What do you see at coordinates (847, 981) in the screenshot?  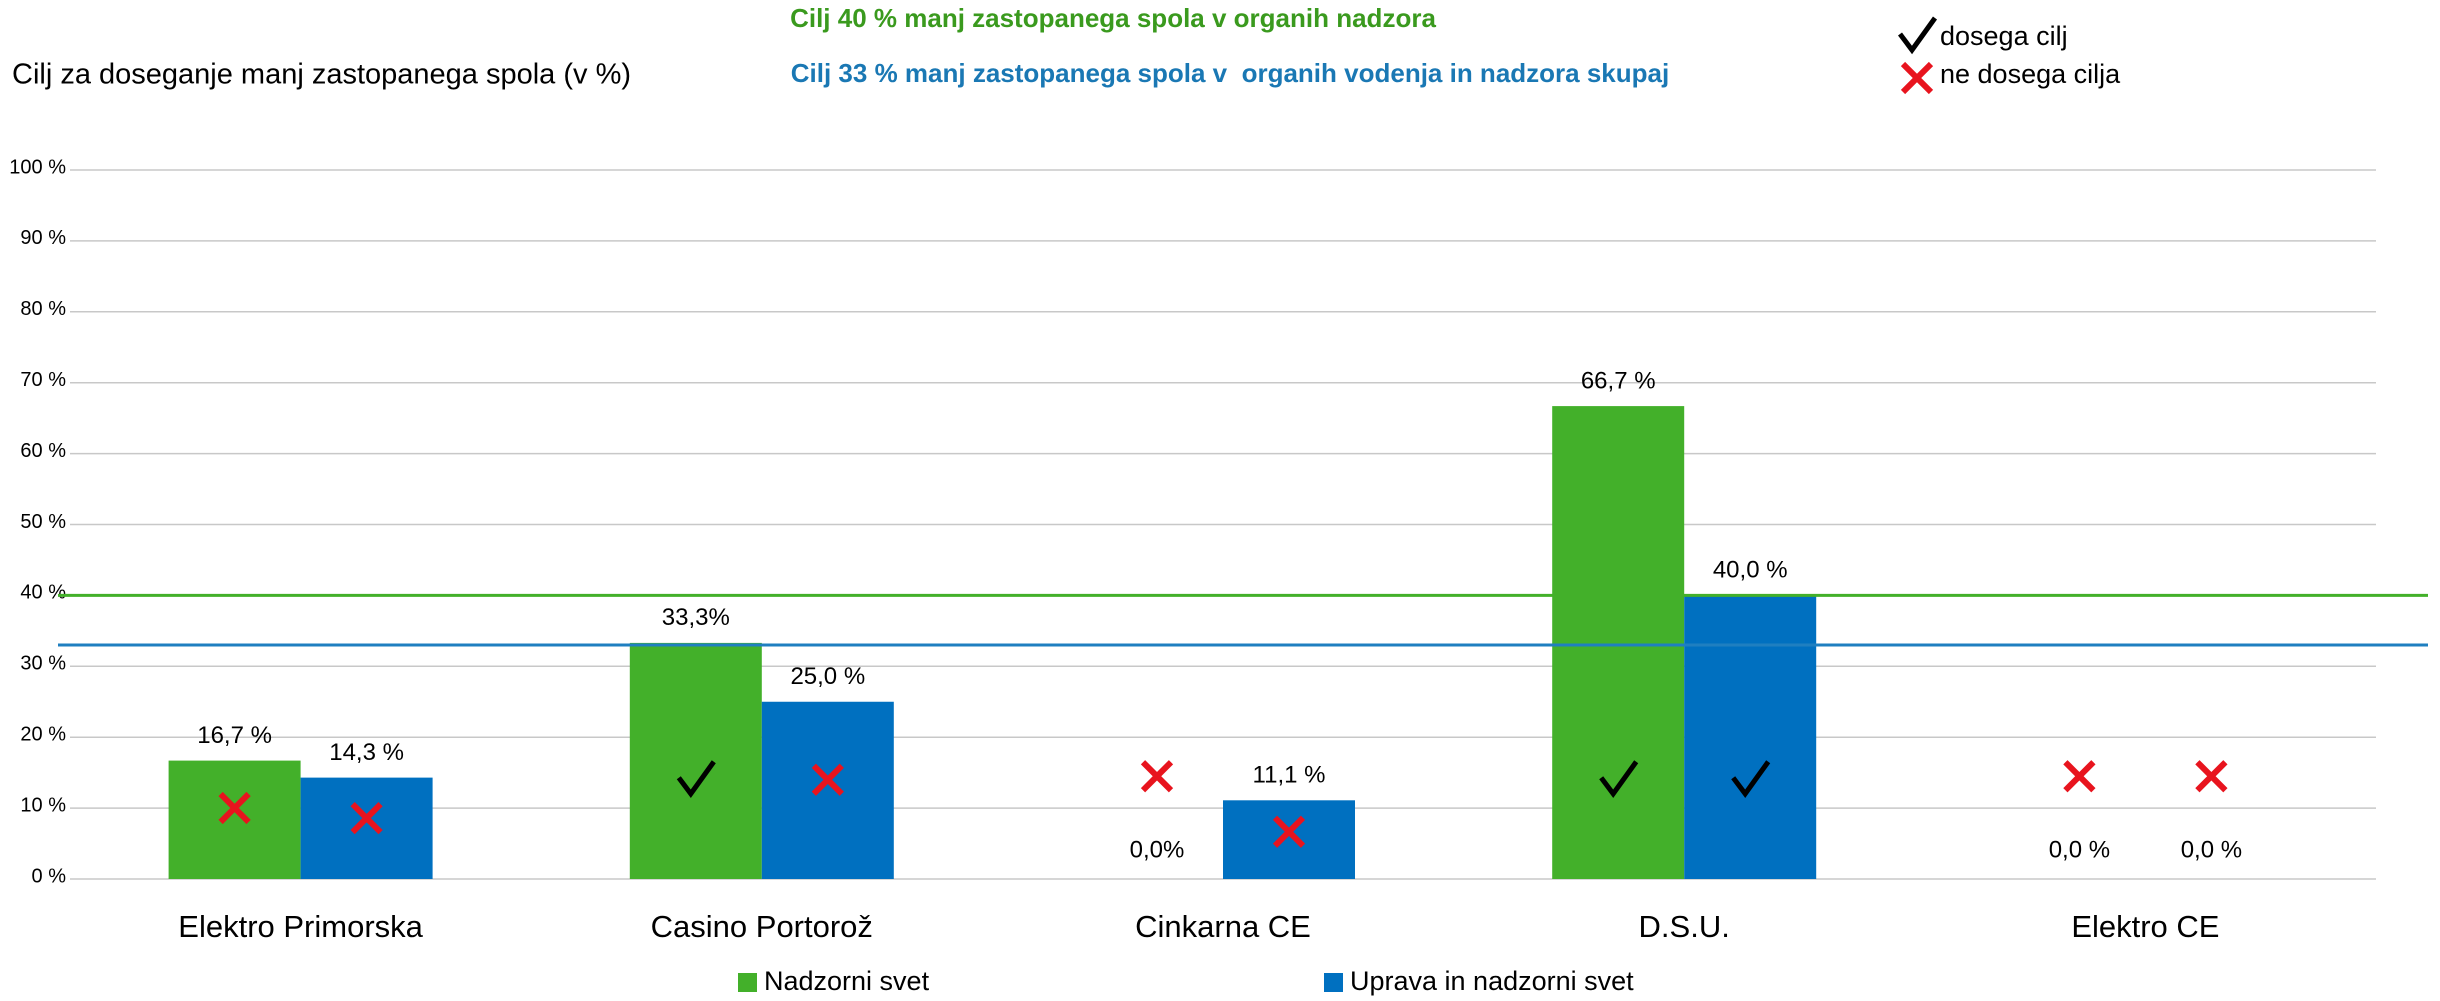 I see `legend-label: Nadzorni svet` at bounding box center [847, 981].